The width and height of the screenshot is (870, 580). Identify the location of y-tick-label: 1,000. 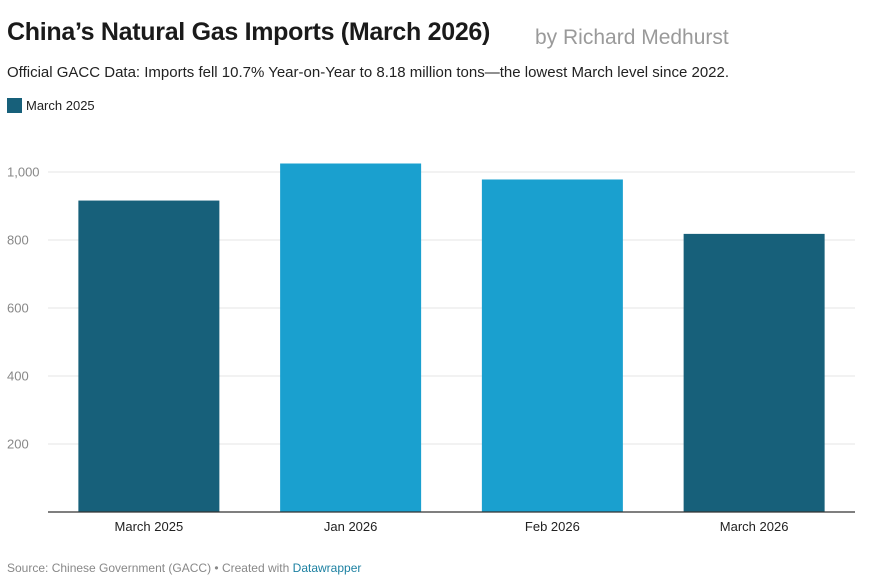
(23, 172).